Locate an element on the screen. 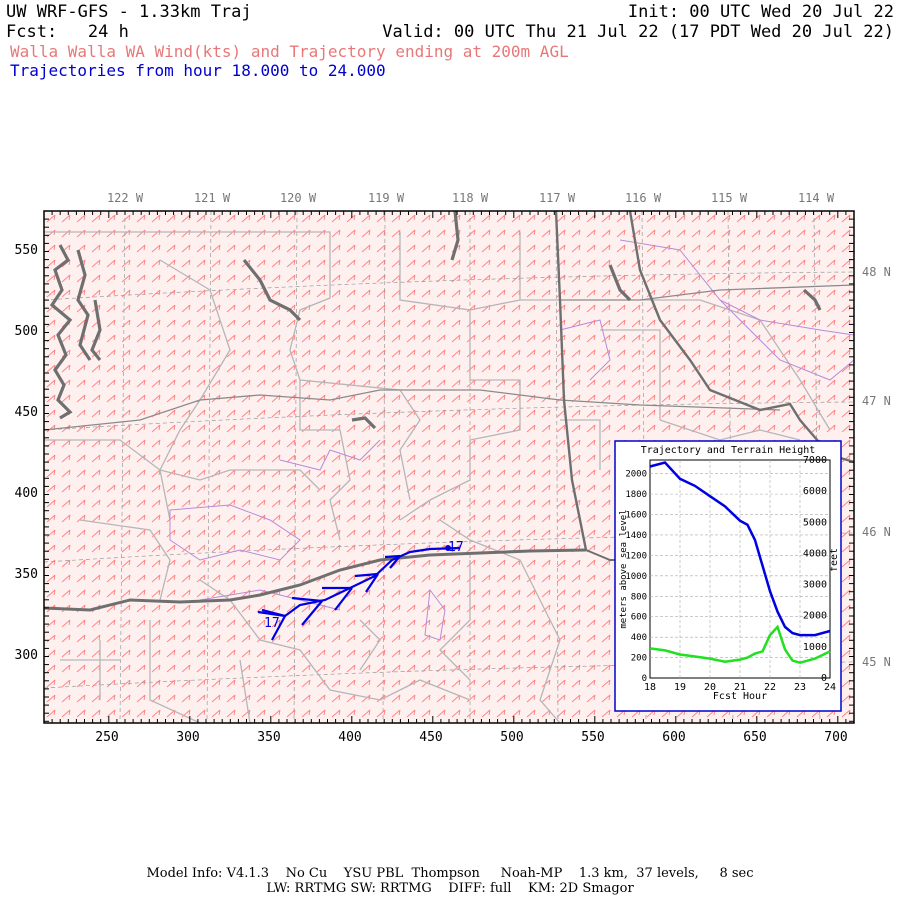 Image resolution: width=900 pixels, height=900 pixels. forecast-hour: Fcst: 24 h is located at coordinates (67, 32).